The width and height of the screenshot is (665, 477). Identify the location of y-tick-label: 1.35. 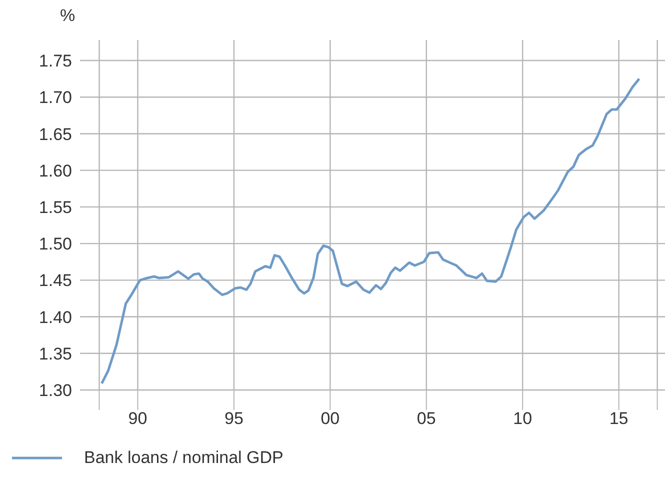
(55, 354).